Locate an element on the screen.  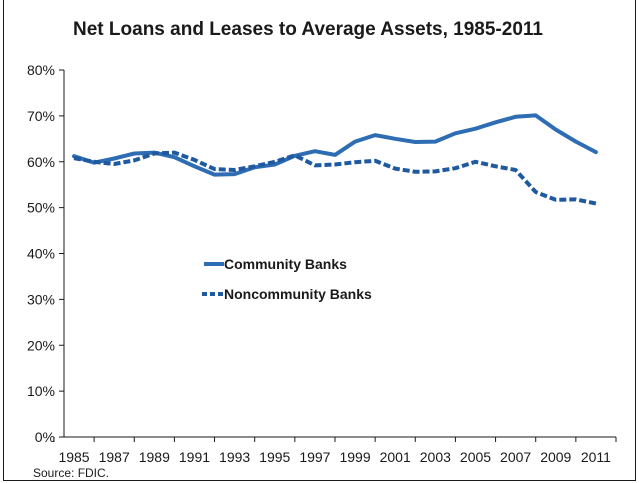
x-tick-label: 1993 is located at coordinates (234, 457).